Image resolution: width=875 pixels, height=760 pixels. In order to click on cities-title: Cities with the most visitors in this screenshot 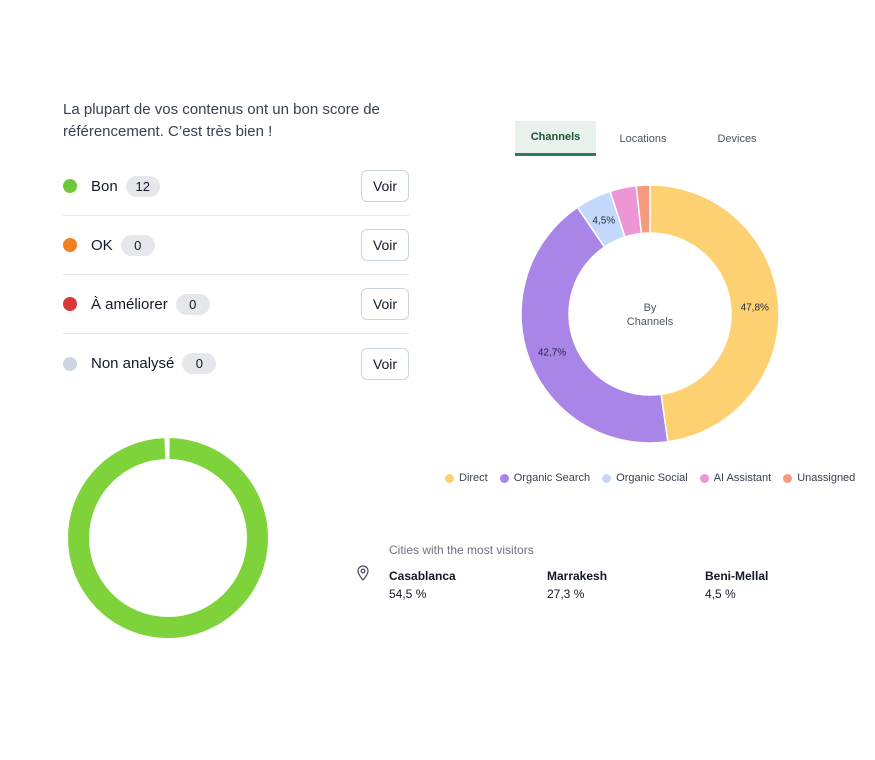, I will do `click(461, 550)`.